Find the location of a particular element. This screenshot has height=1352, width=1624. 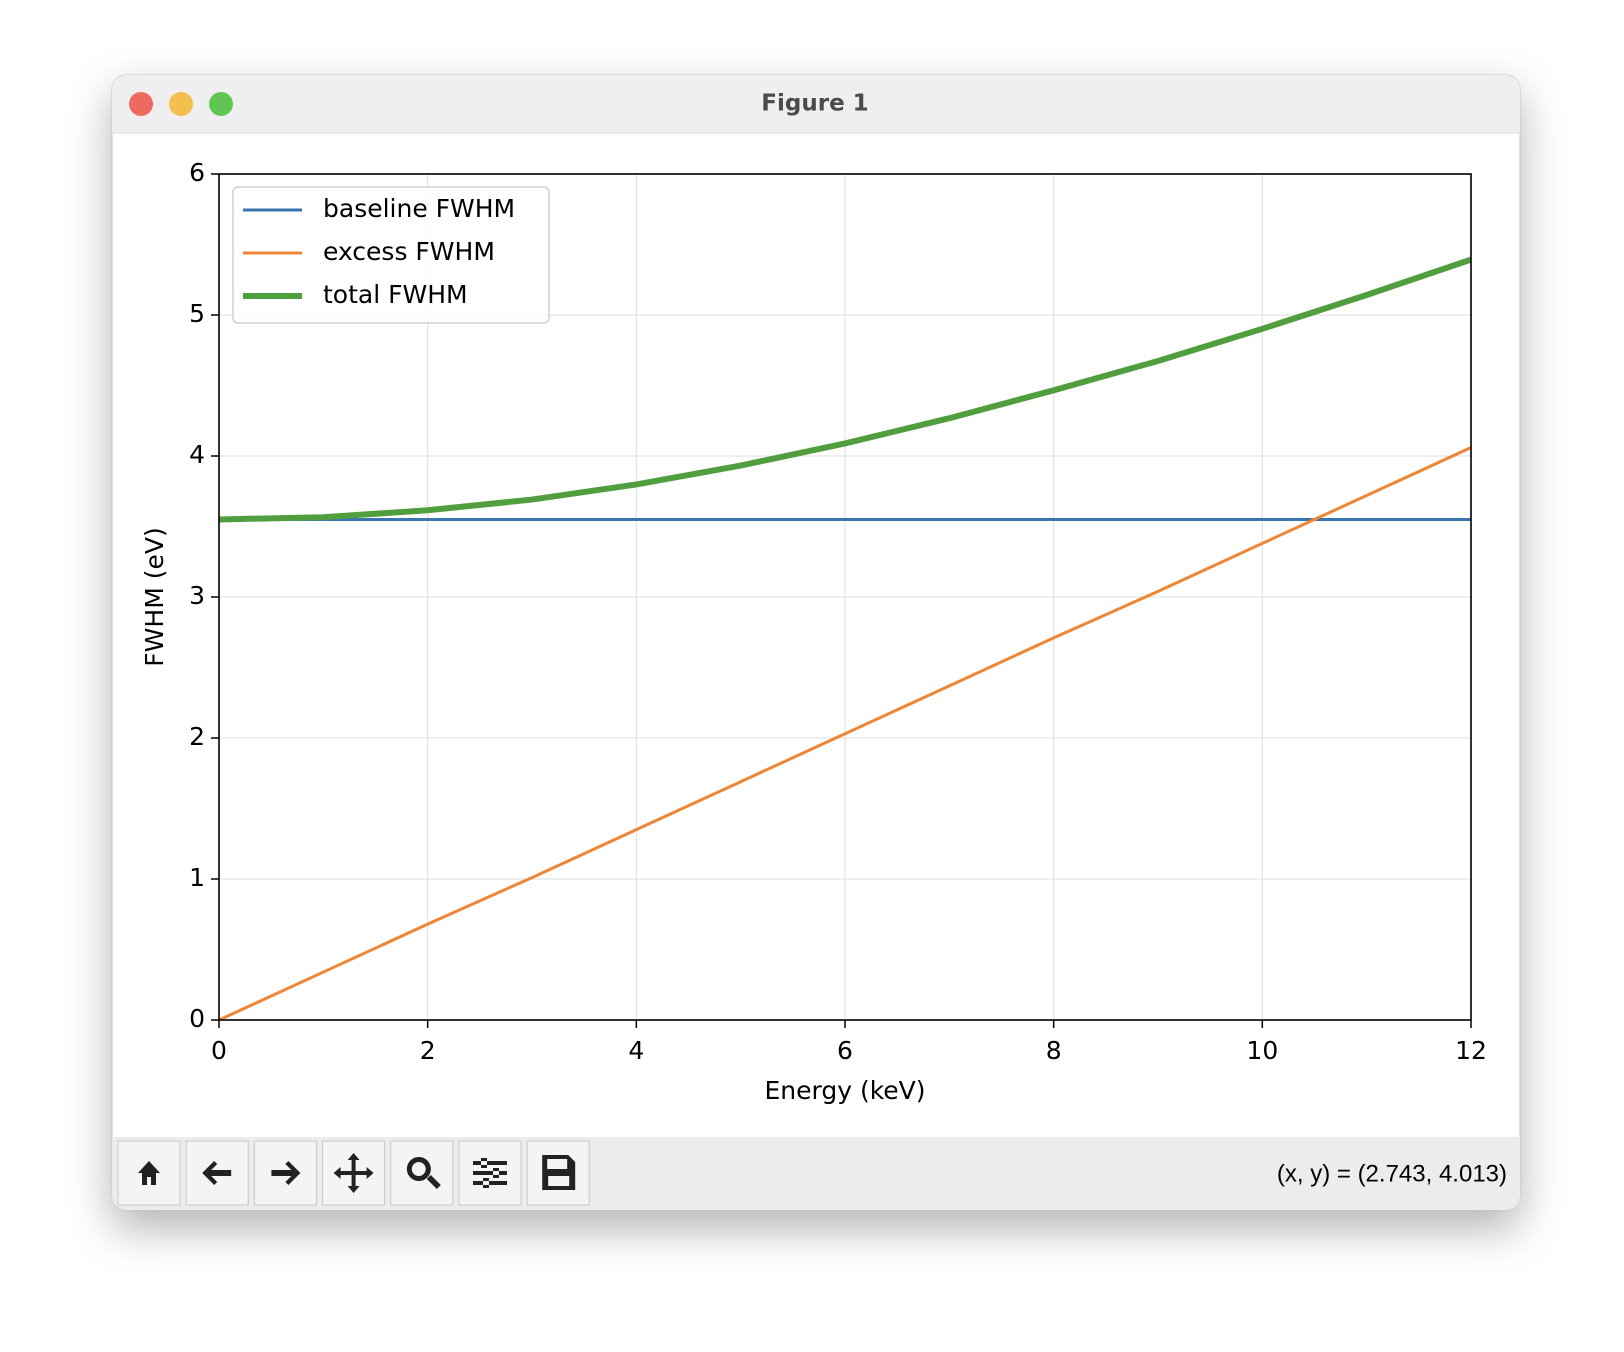

y-tick-label: 2 is located at coordinates (197, 736).